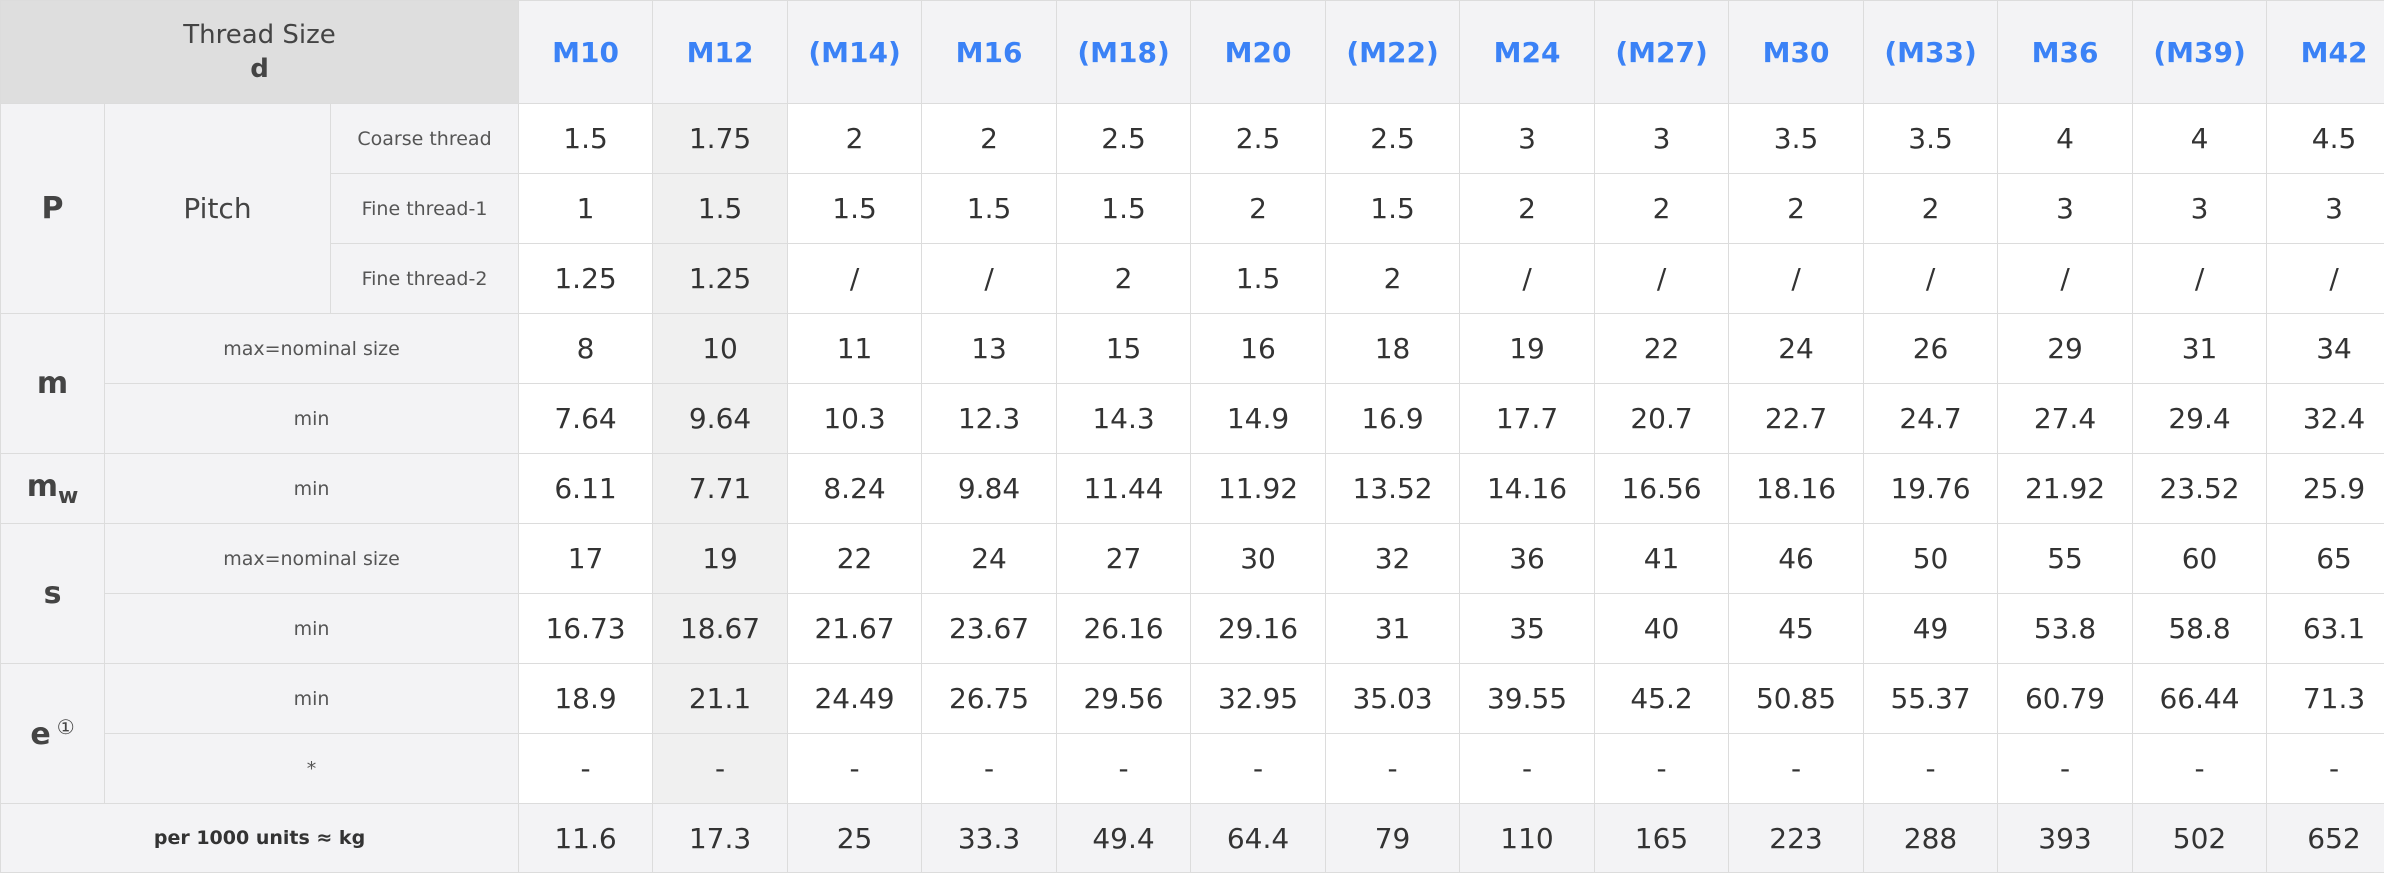 The width and height of the screenshot is (2384, 874). What do you see at coordinates (2065, 348) in the screenshot?
I see `cell-m-max-m36: 29` at bounding box center [2065, 348].